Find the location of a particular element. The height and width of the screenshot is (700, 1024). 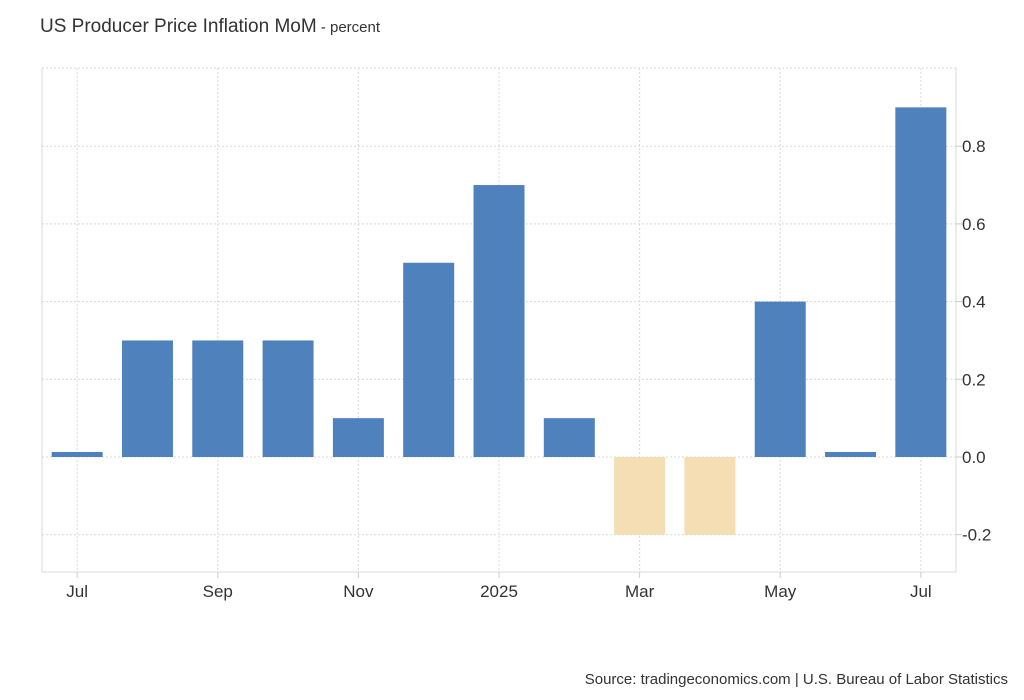

bar-jul-2025 is located at coordinates (921, 282).